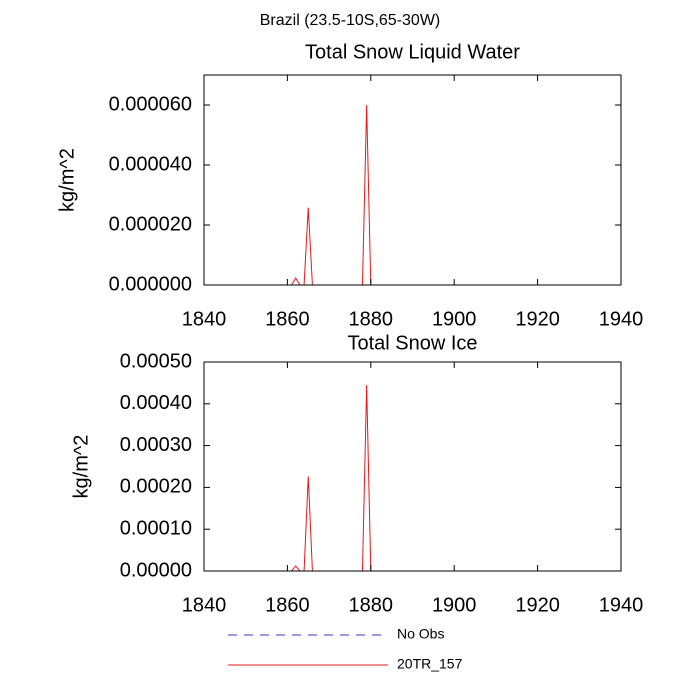  What do you see at coordinates (150, 284) in the screenshot?
I see `y-tick-label: 0.000000` at bounding box center [150, 284].